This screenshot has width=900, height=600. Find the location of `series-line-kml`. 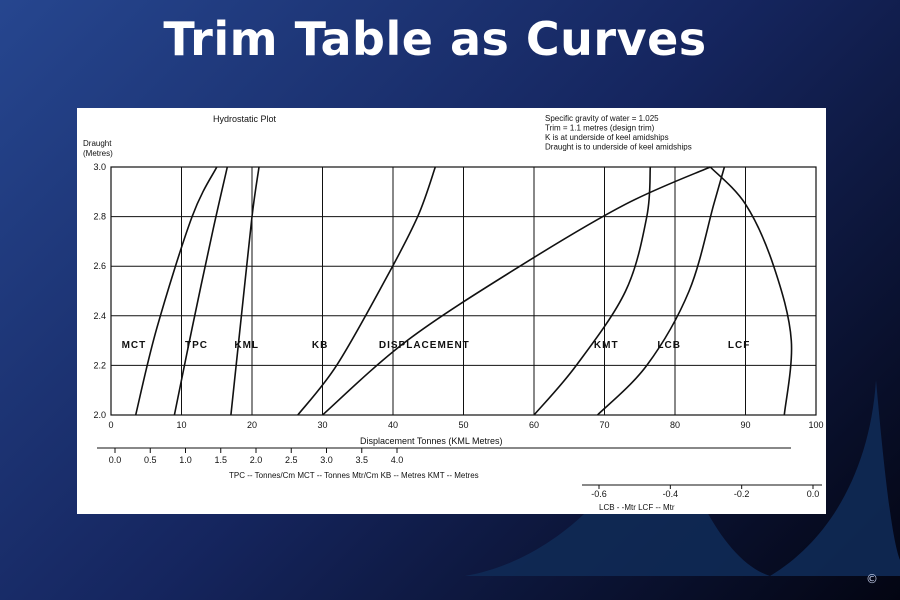

series-line-kml is located at coordinates (245, 291).